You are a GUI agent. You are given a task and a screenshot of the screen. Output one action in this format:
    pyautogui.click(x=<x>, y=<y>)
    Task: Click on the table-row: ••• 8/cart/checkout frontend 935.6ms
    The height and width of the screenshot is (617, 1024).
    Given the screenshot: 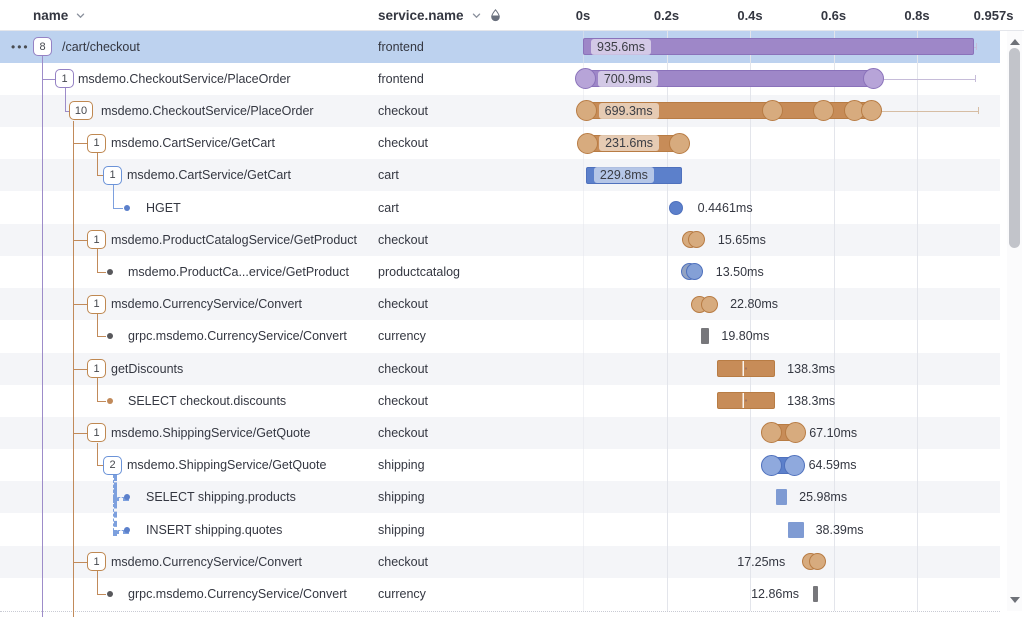 What is the action you would take?
    pyautogui.click(x=500, y=46)
    